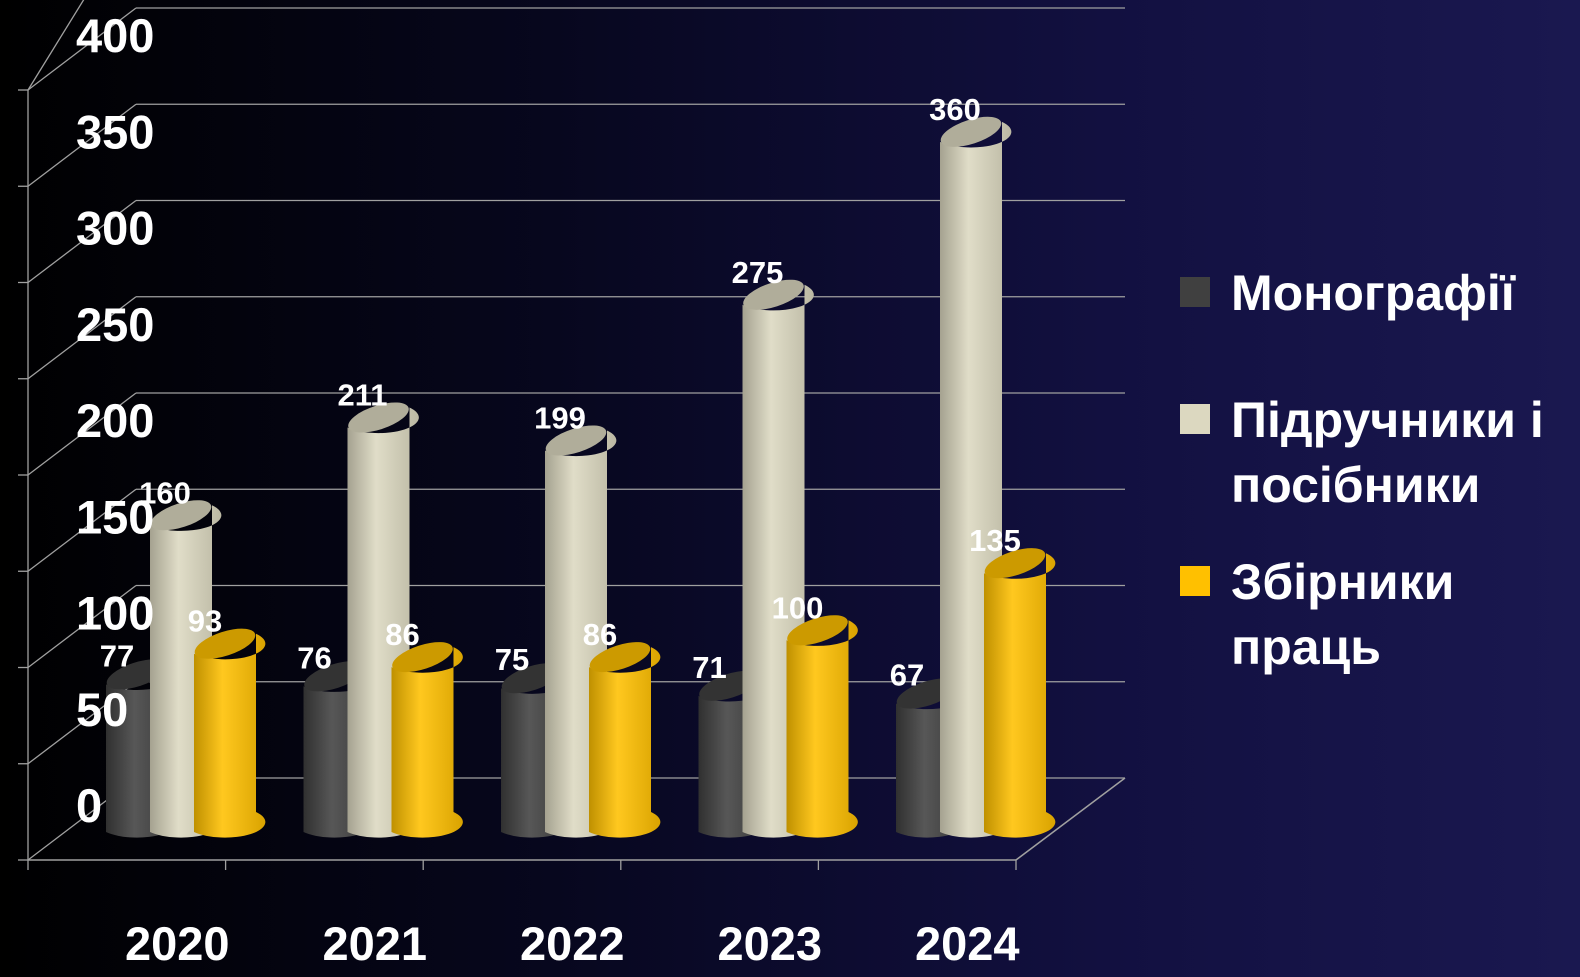 This screenshot has height=977, width=1580. I want to click on x-tick-label: 2024, so click(967, 943).